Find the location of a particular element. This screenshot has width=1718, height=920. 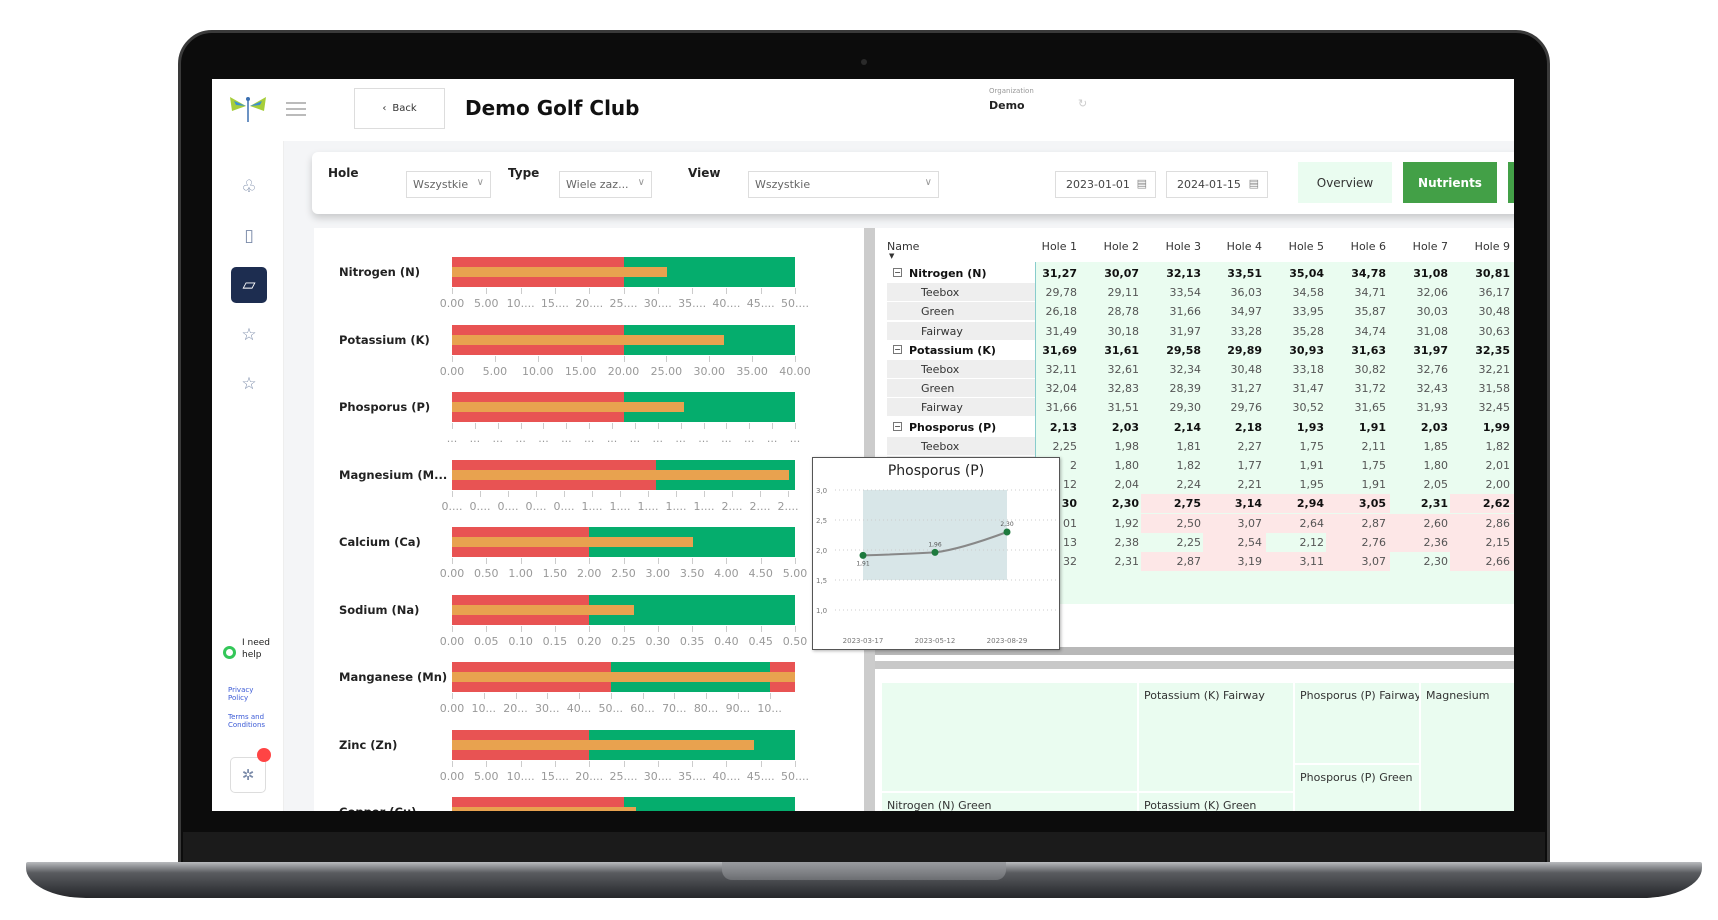

hamburger-menu-icon is located at coordinates (296, 109).